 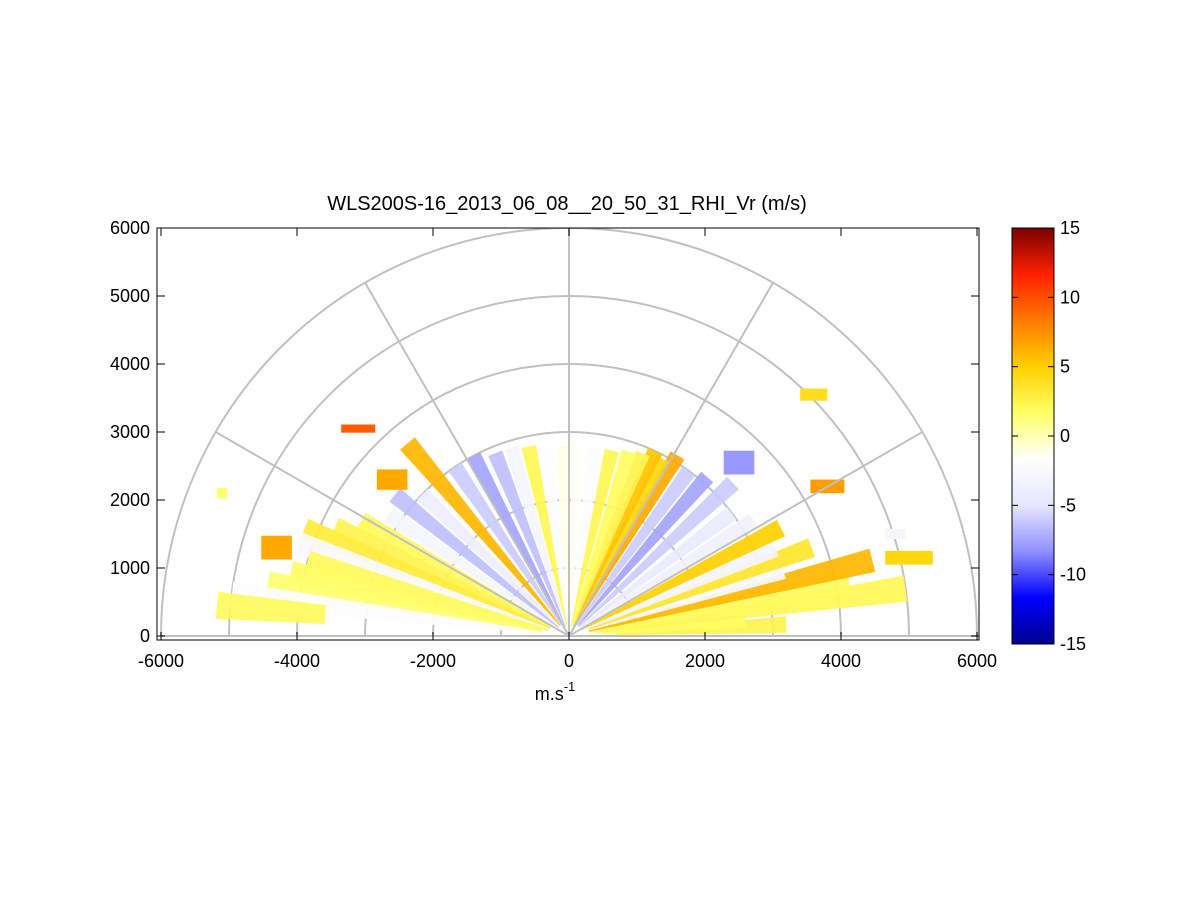 I want to click on x-tick-label: -4000, so click(x=297, y=661).